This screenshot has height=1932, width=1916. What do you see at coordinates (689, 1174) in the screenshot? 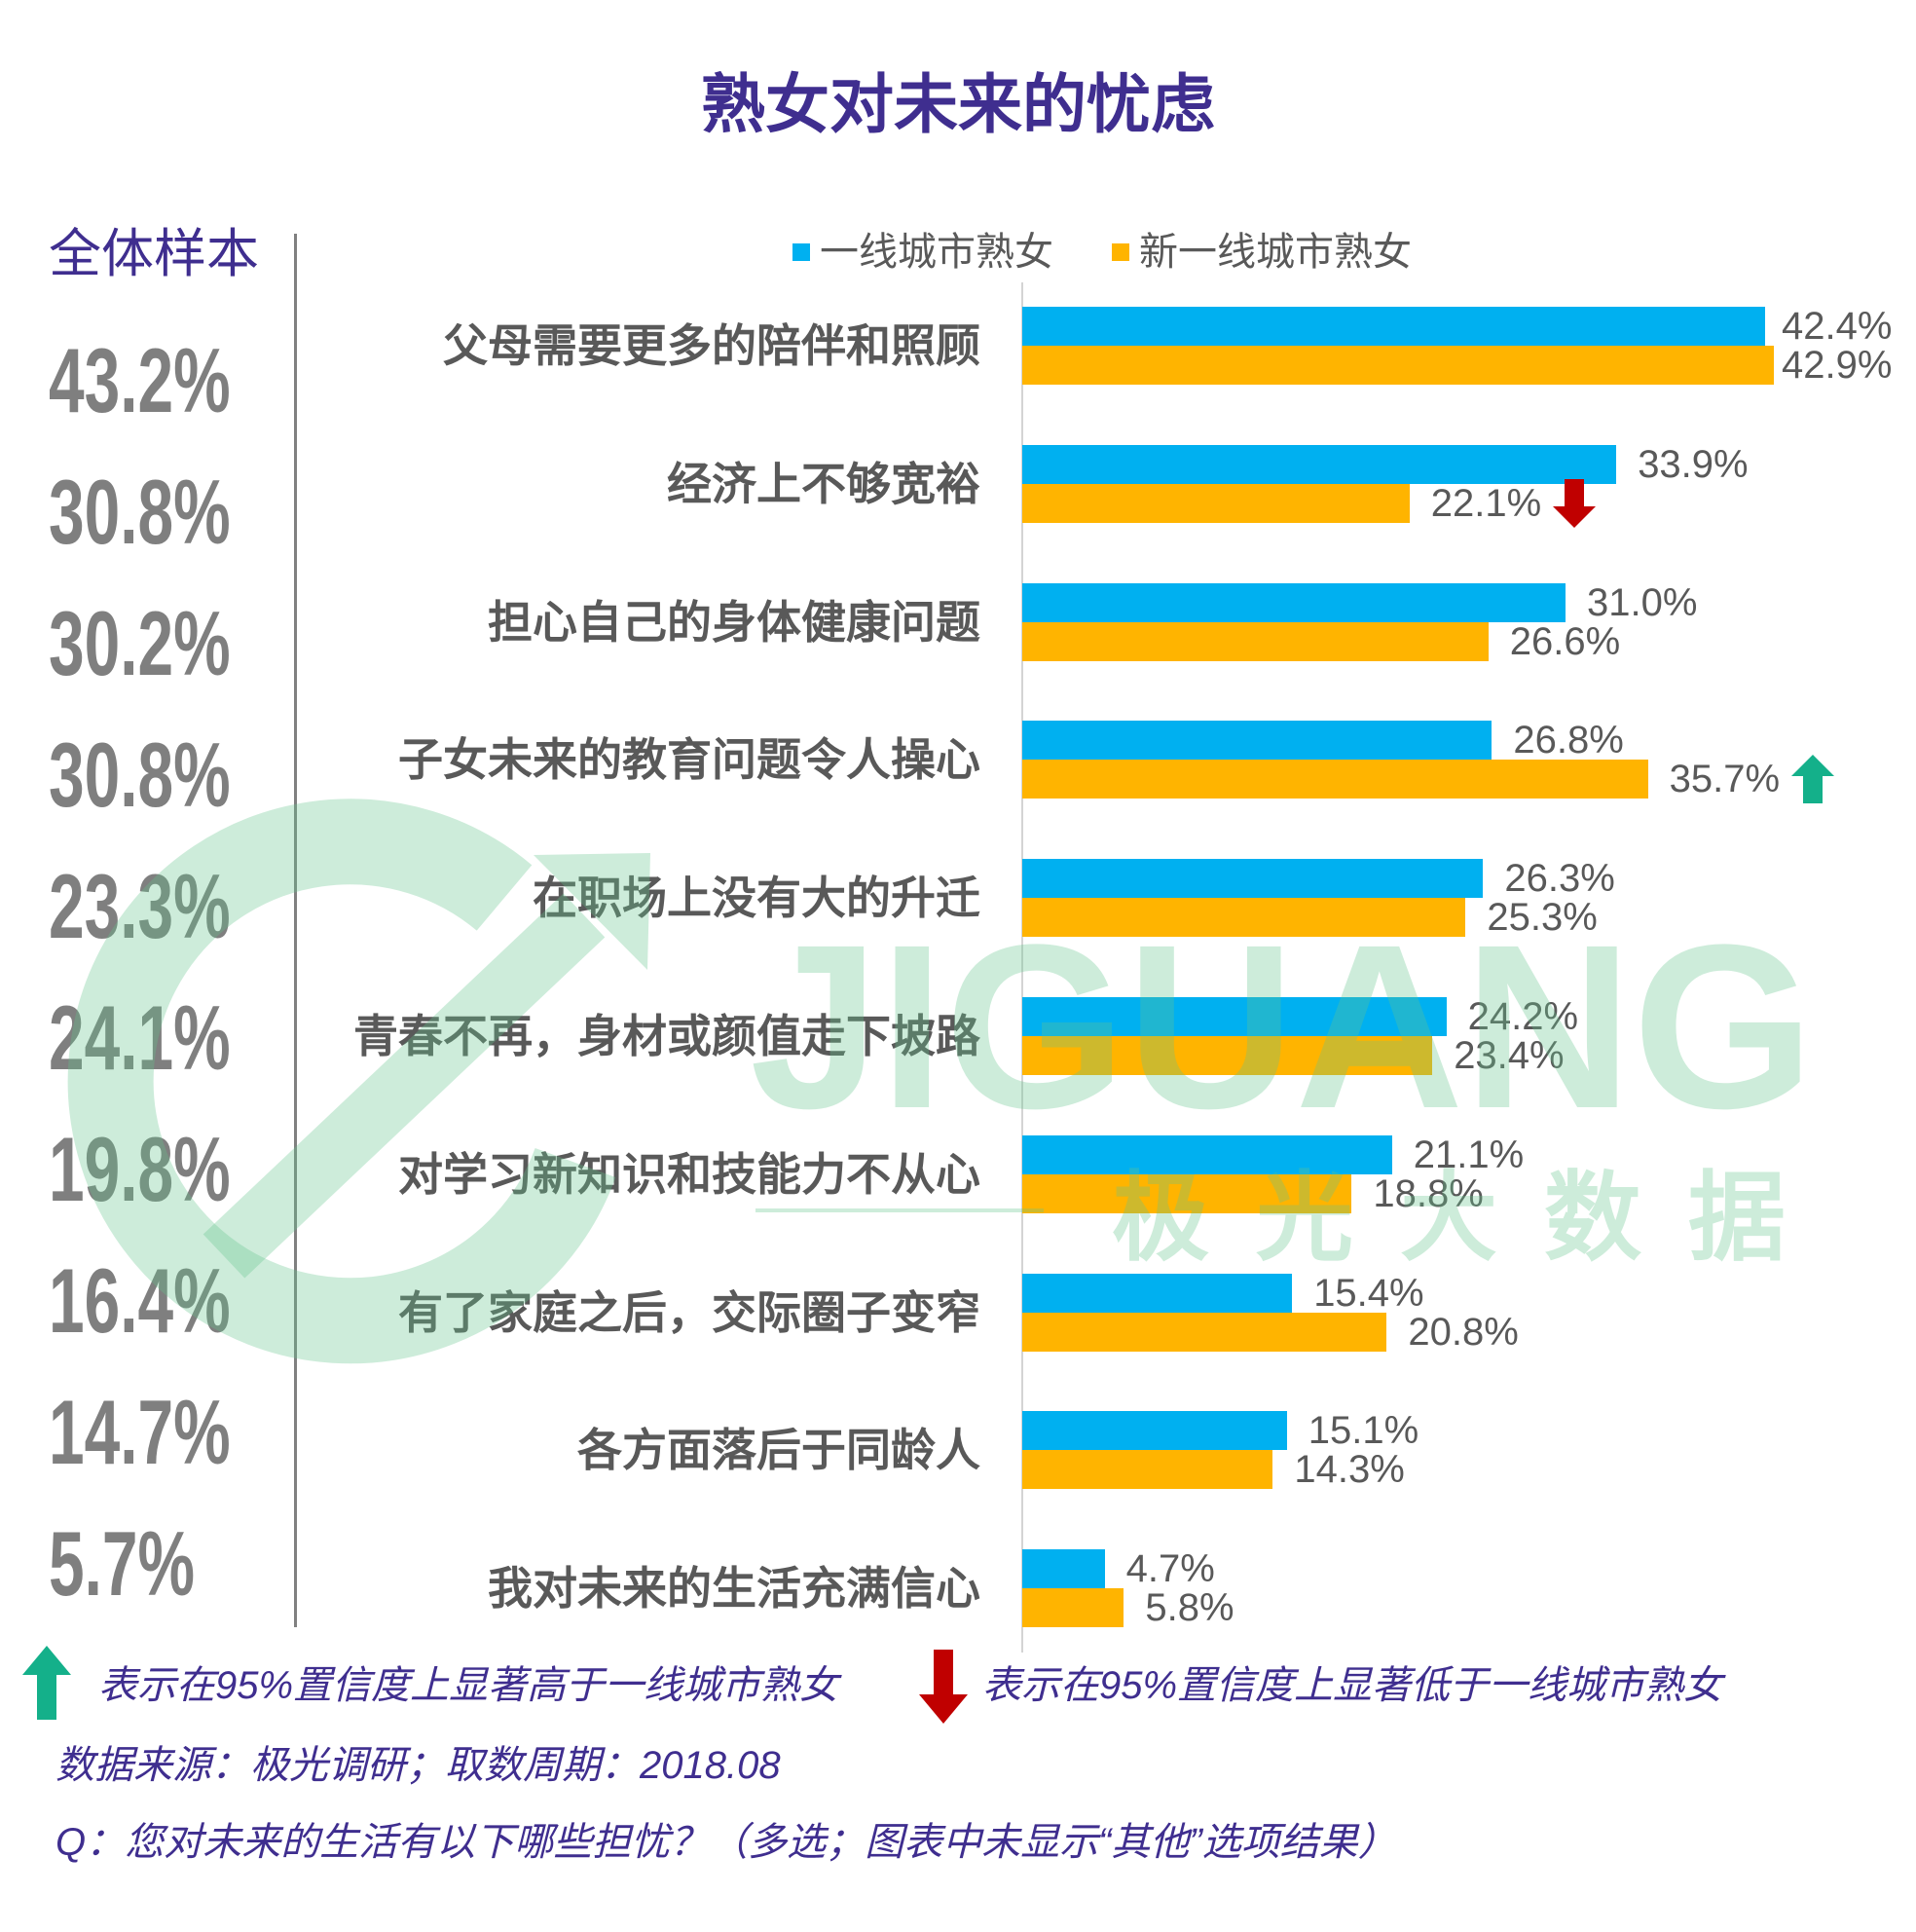
I see `category-label: 对学习新知识和技能力不从心` at bounding box center [689, 1174].